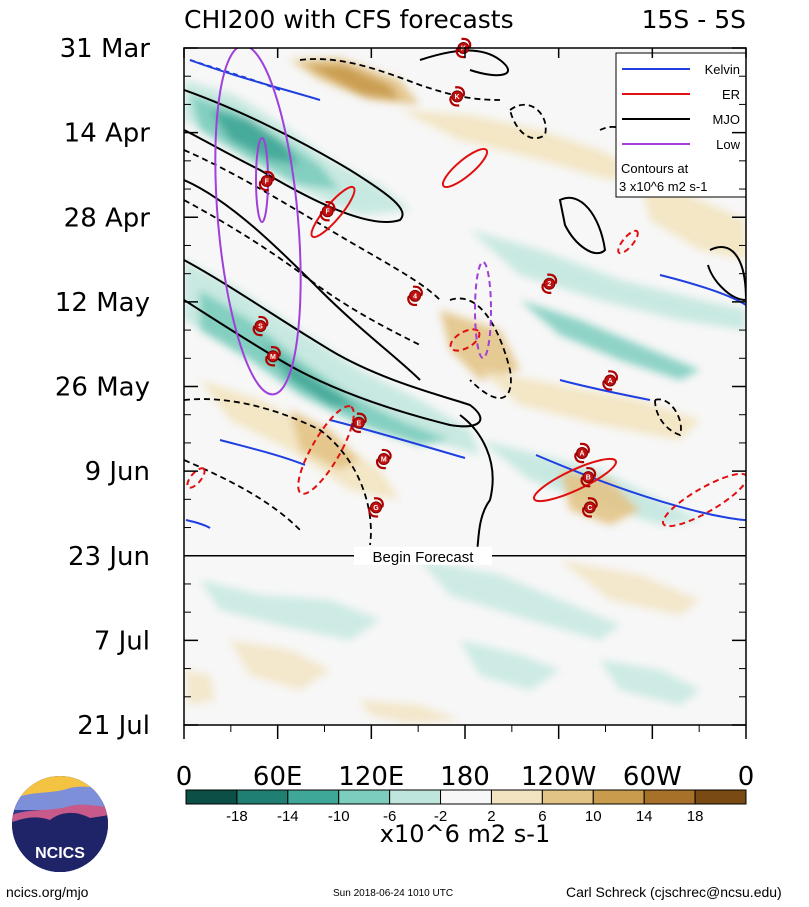 This screenshot has width=809, height=907. I want to click on storm-marker: G, so click(376, 507).